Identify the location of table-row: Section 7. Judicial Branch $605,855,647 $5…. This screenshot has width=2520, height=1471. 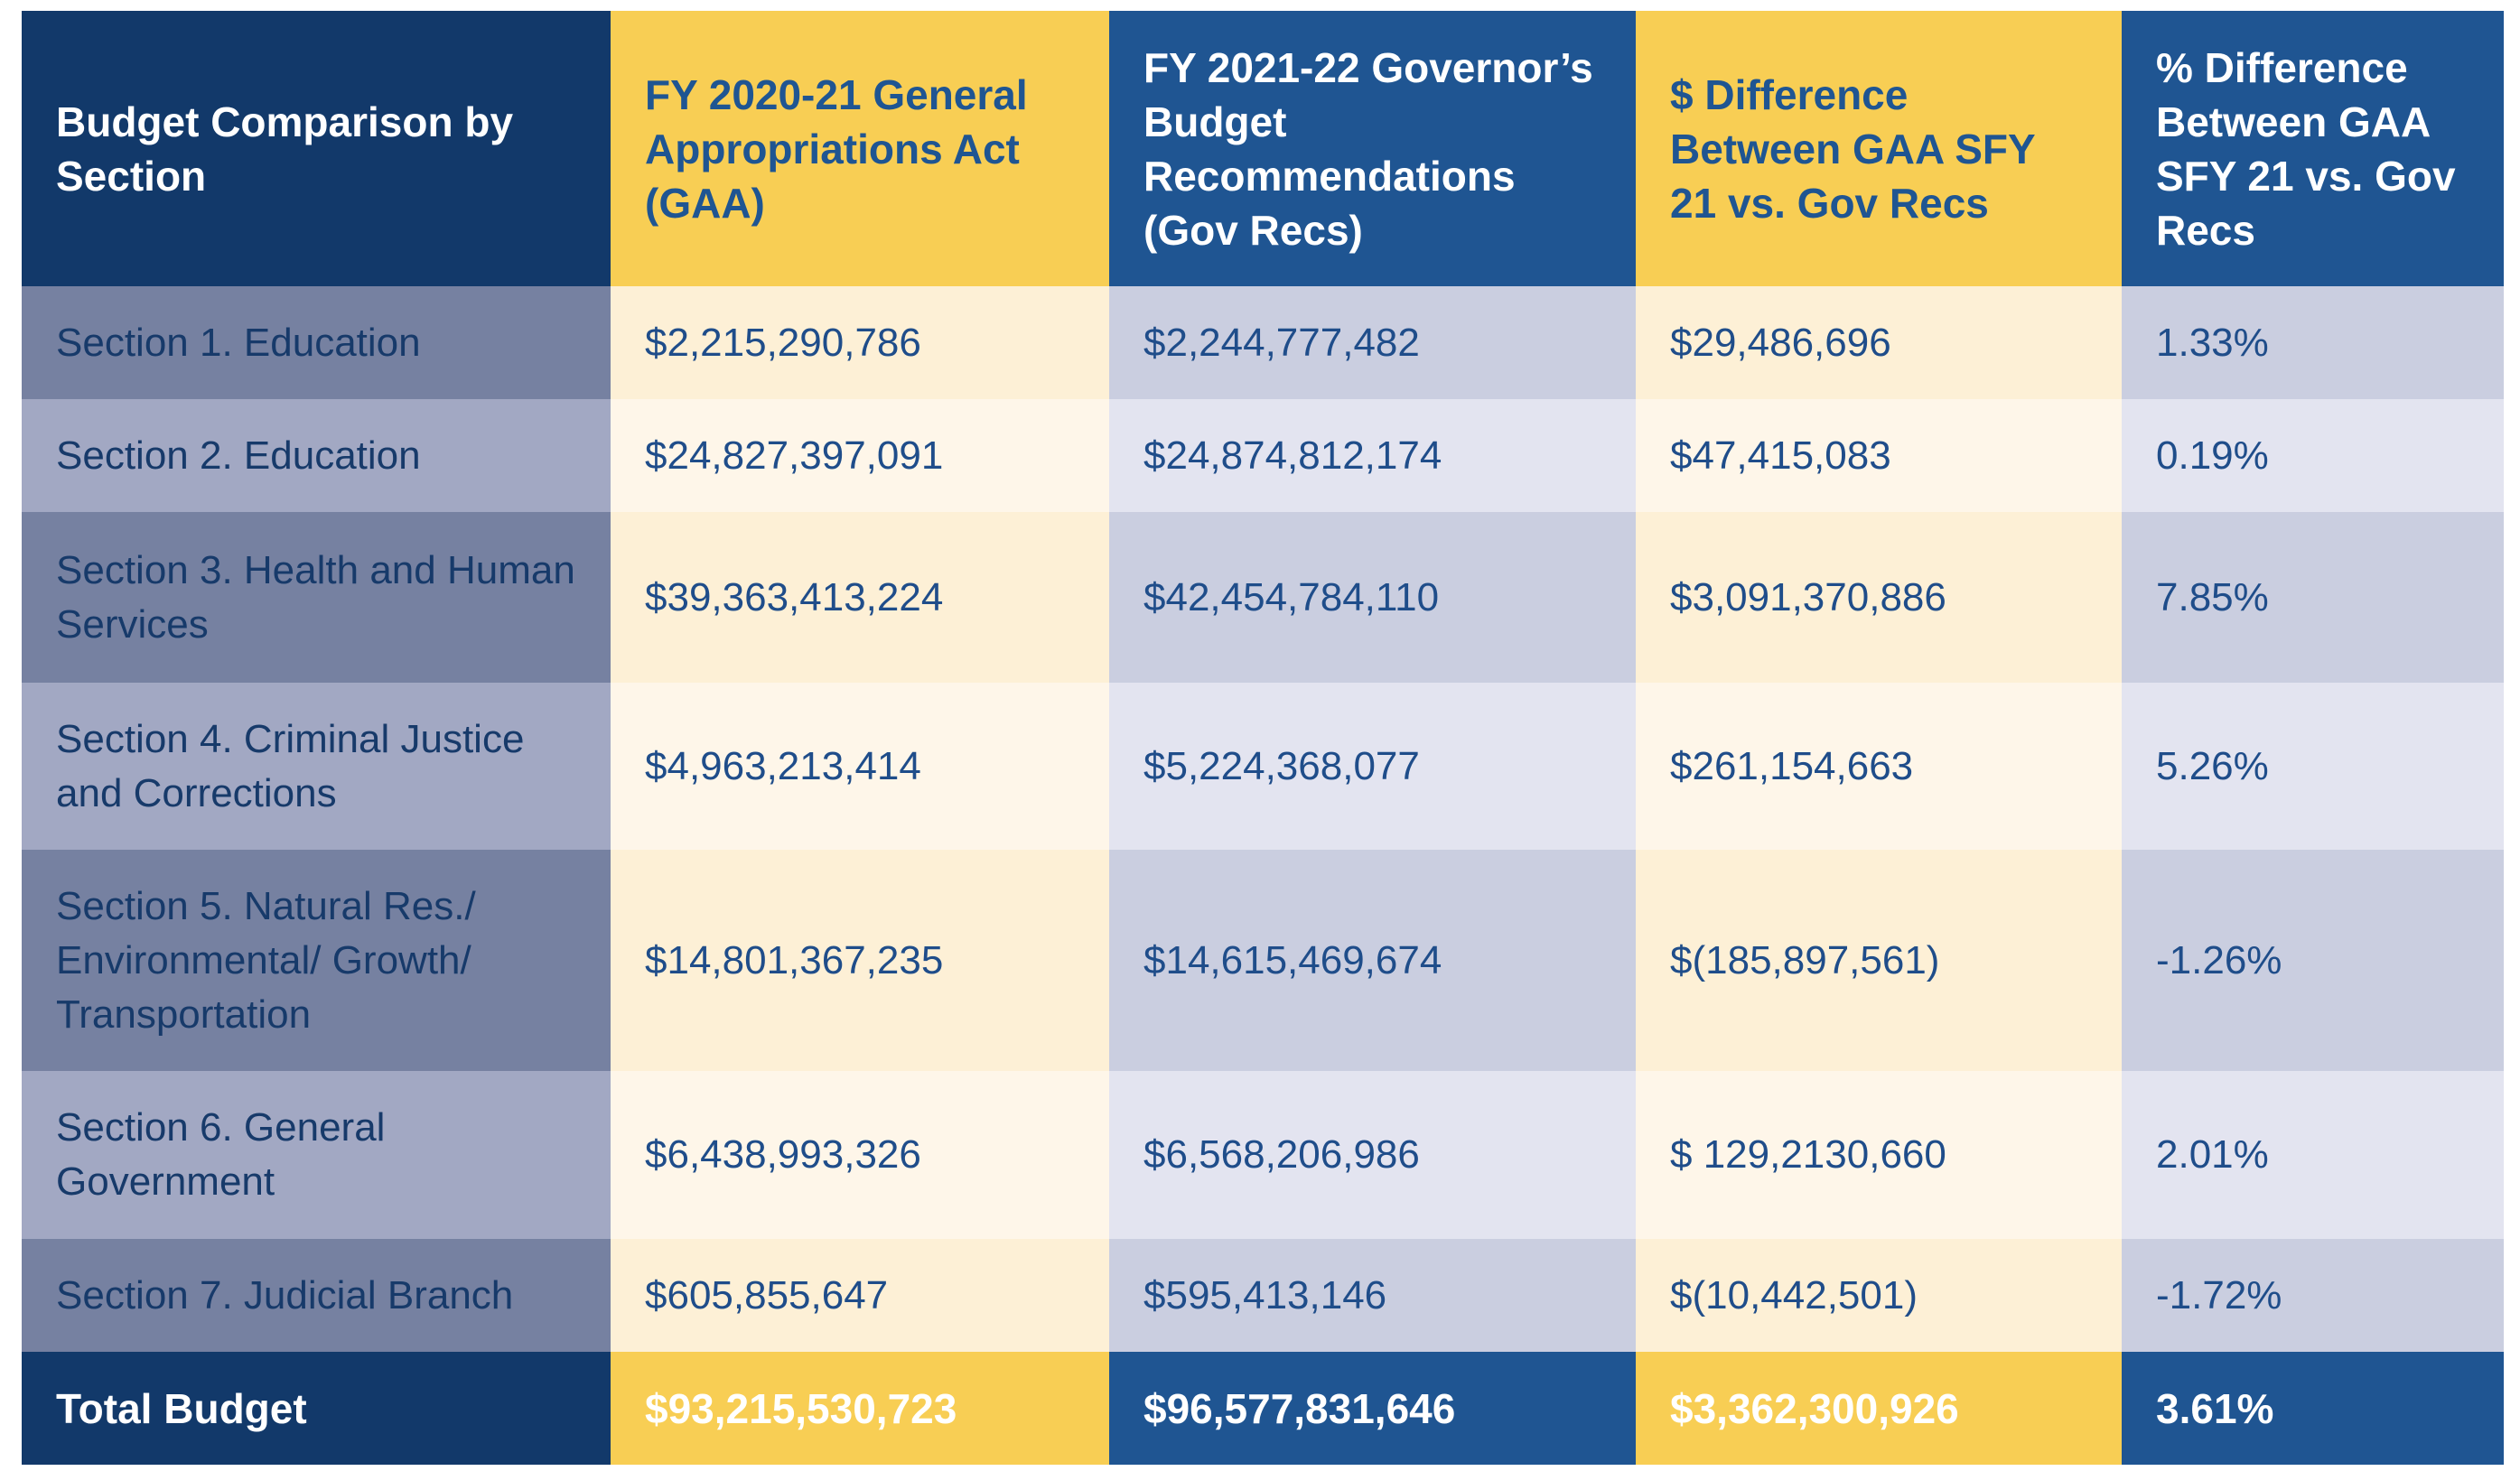
(1263, 1296).